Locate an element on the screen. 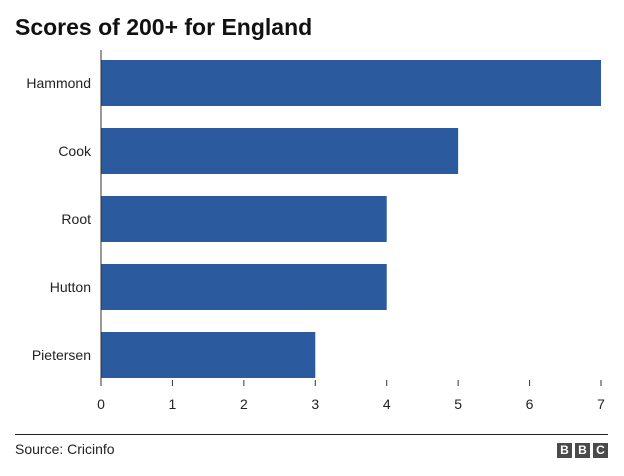 This screenshot has height=476, width=624. x-tick-label: 5 is located at coordinates (458, 404).